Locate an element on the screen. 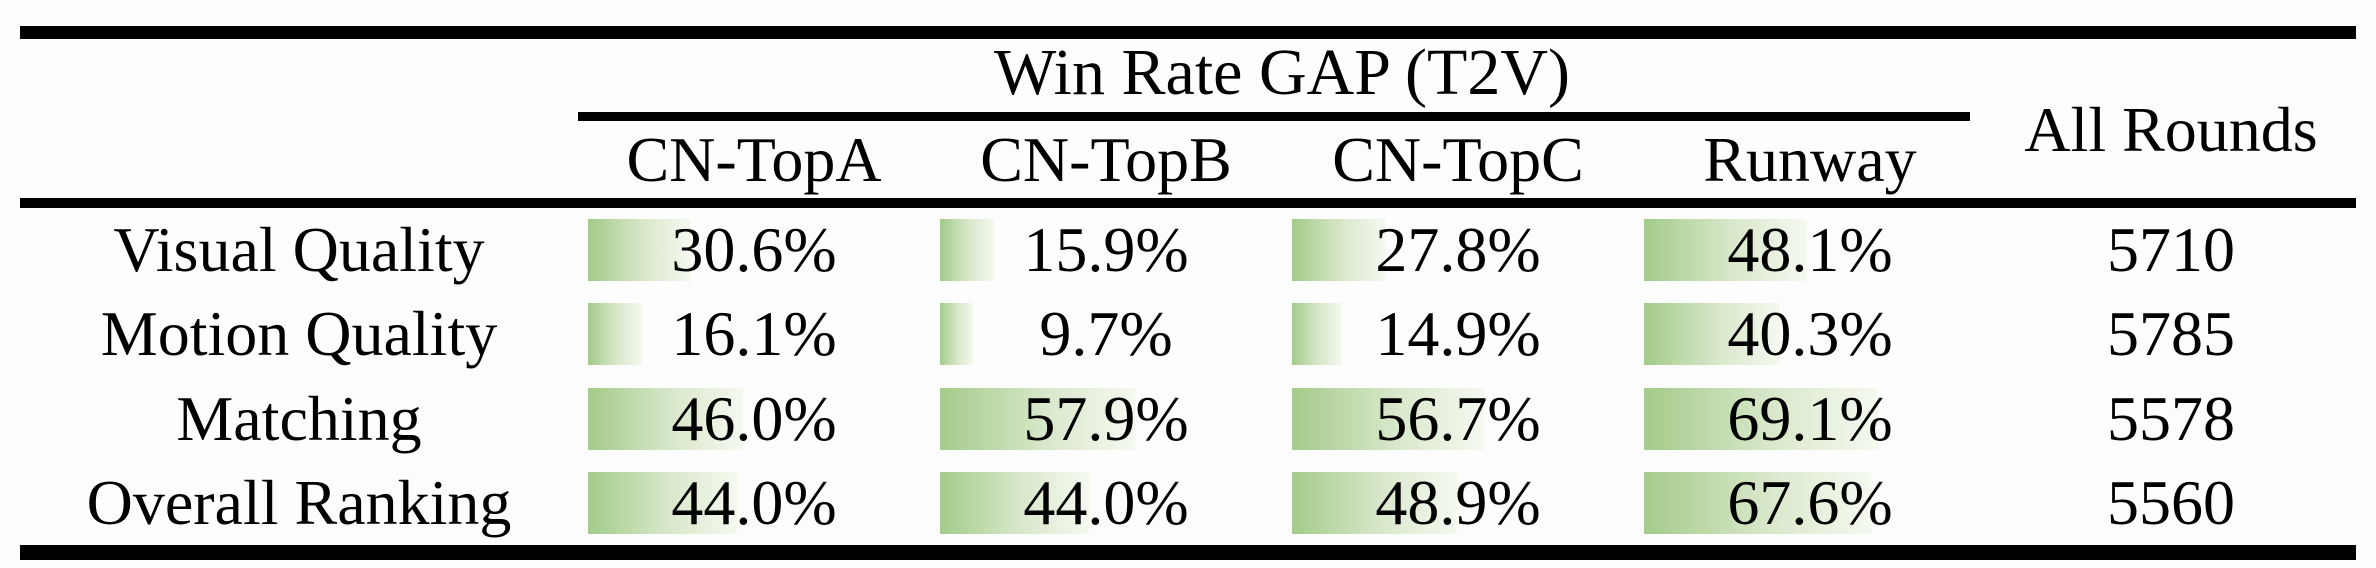  column-headers-row: CN-TopA CN-TopB CN-TopC Runway is located at coordinates (1282, 159).